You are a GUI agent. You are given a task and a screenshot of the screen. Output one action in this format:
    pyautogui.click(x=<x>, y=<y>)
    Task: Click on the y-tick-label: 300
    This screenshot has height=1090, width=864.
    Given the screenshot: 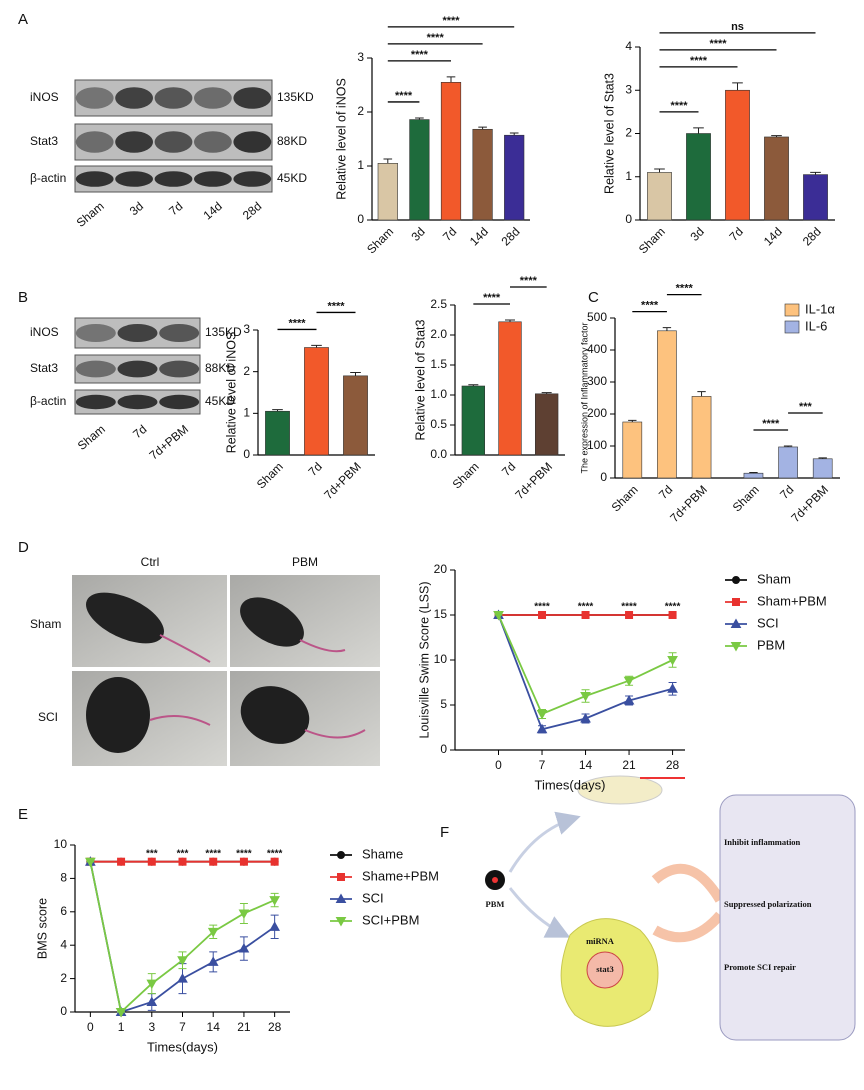 What is the action you would take?
    pyautogui.click(x=597, y=381)
    